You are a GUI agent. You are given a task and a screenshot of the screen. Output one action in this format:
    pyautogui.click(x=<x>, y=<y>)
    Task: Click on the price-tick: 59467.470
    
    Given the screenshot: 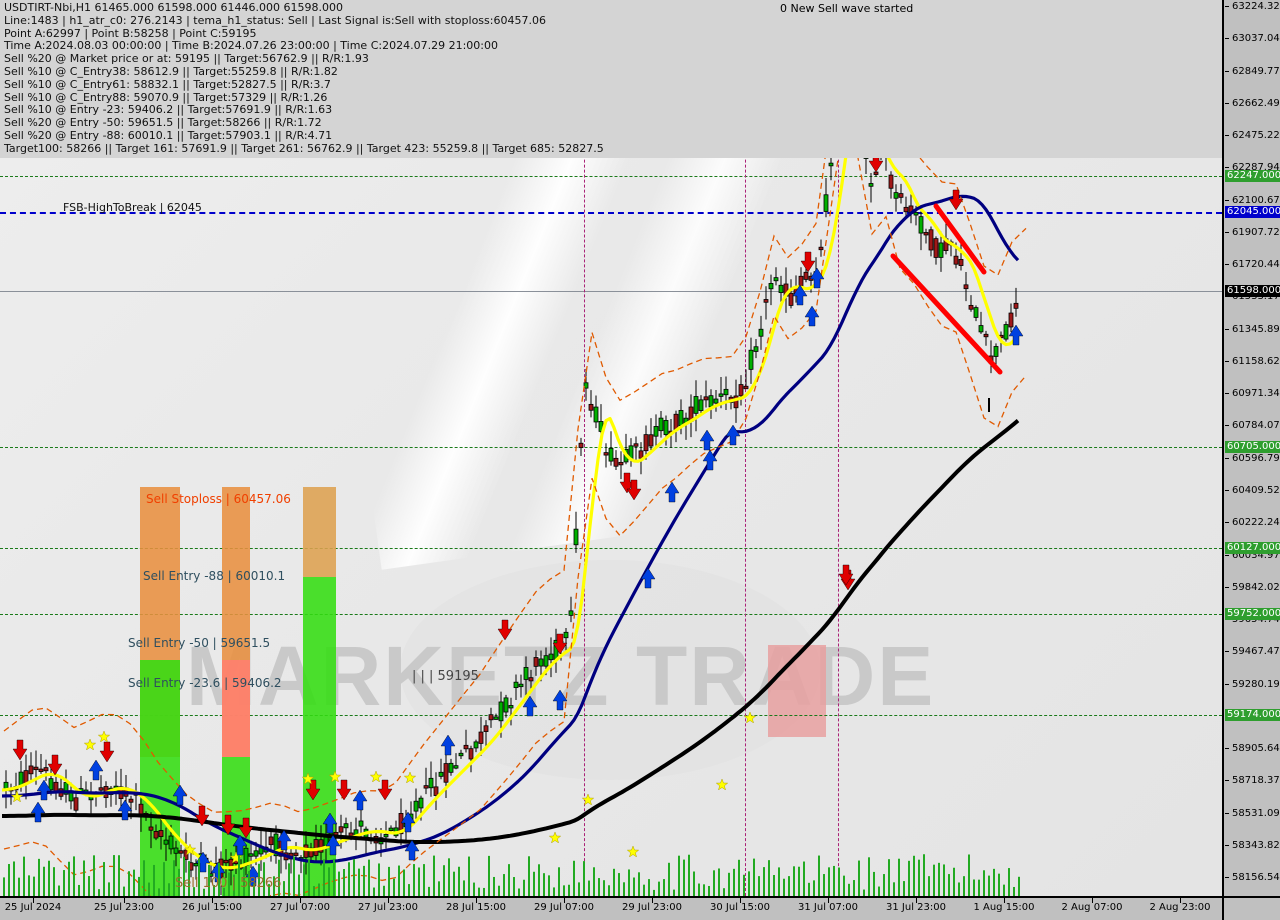 What is the action you would take?
    pyautogui.click(x=1252, y=652)
    